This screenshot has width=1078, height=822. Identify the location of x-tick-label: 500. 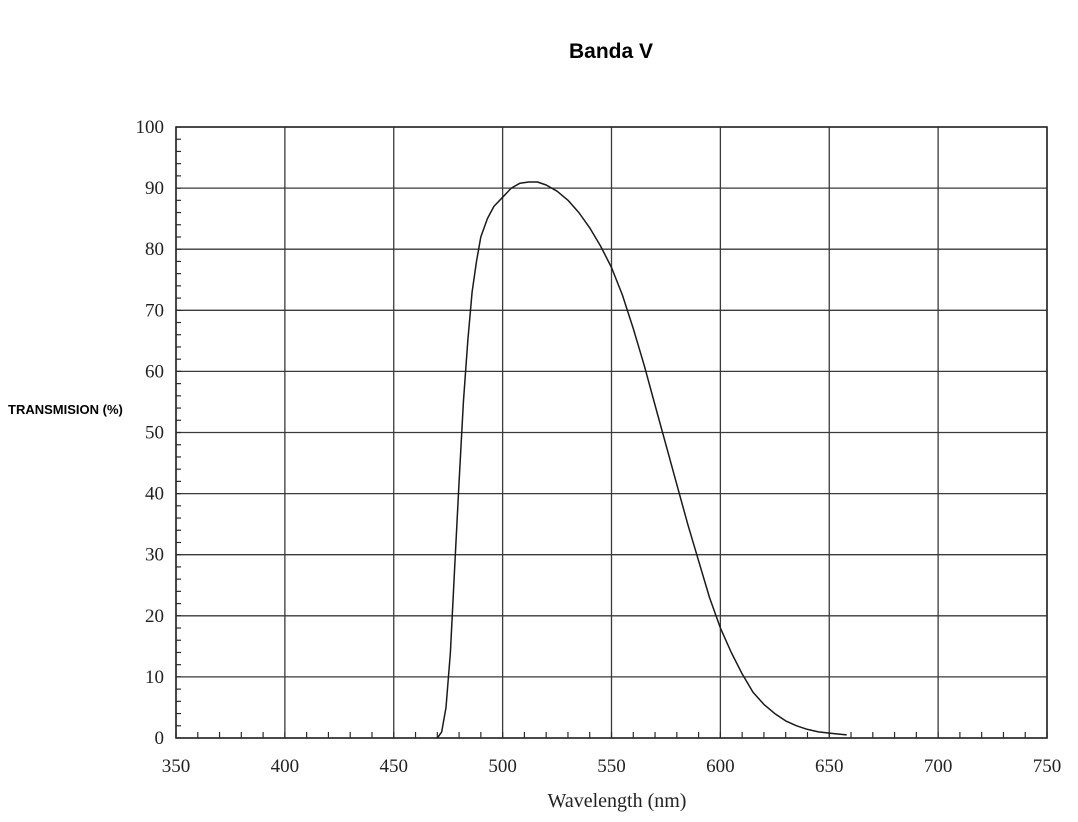
(502, 766).